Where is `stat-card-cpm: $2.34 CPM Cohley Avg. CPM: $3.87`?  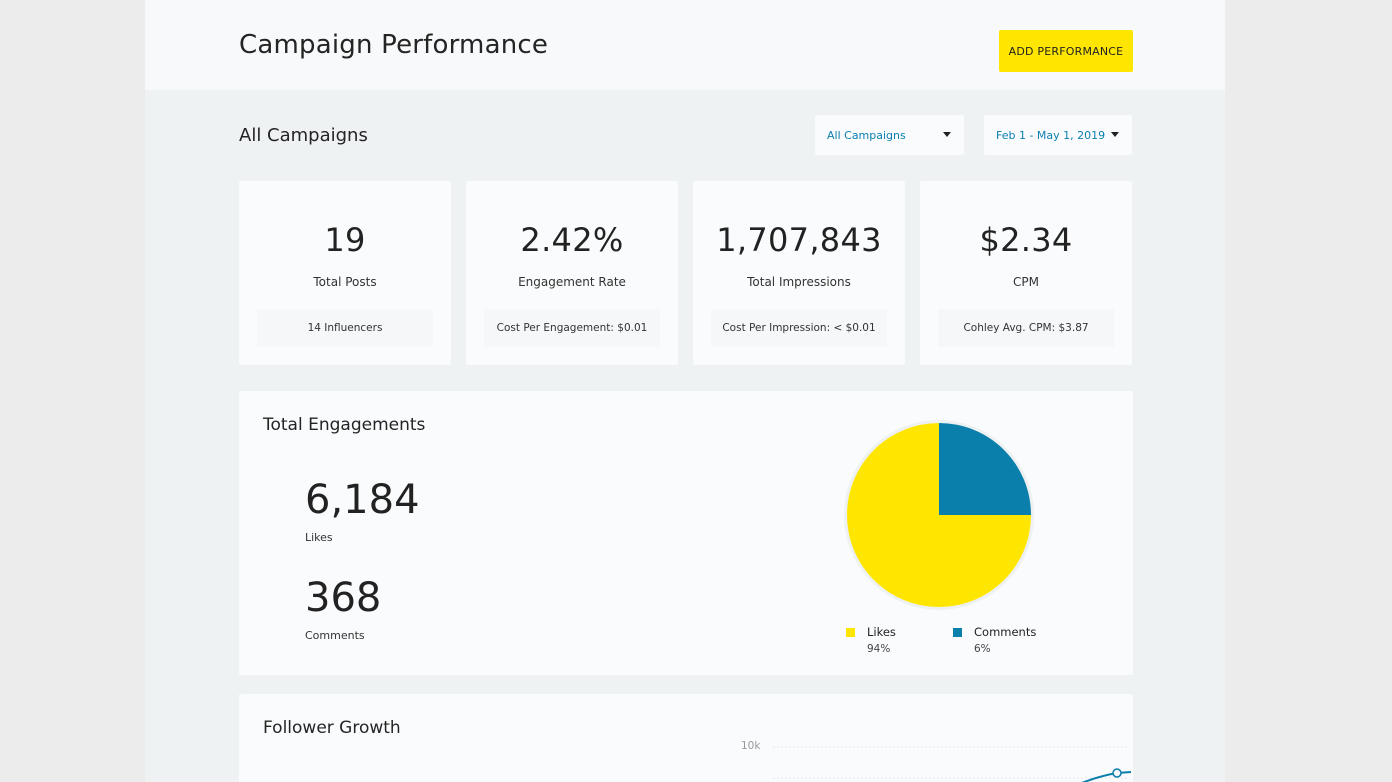 stat-card-cpm: $2.34 CPM Cohley Avg. CPM: $3.87 is located at coordinates (1026, 273).